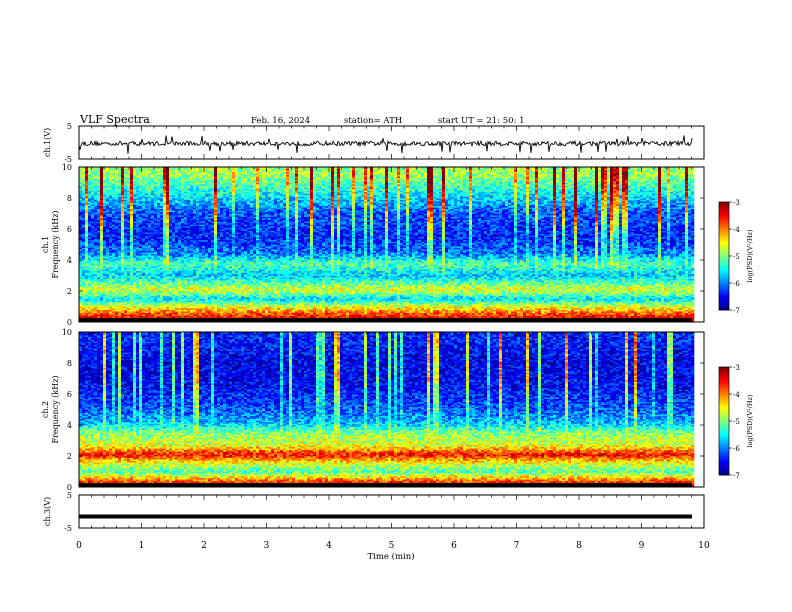 This screenshot has height=612, width=792. I want to click on date-label: Feb. 16, 2024, so click(280, 121).